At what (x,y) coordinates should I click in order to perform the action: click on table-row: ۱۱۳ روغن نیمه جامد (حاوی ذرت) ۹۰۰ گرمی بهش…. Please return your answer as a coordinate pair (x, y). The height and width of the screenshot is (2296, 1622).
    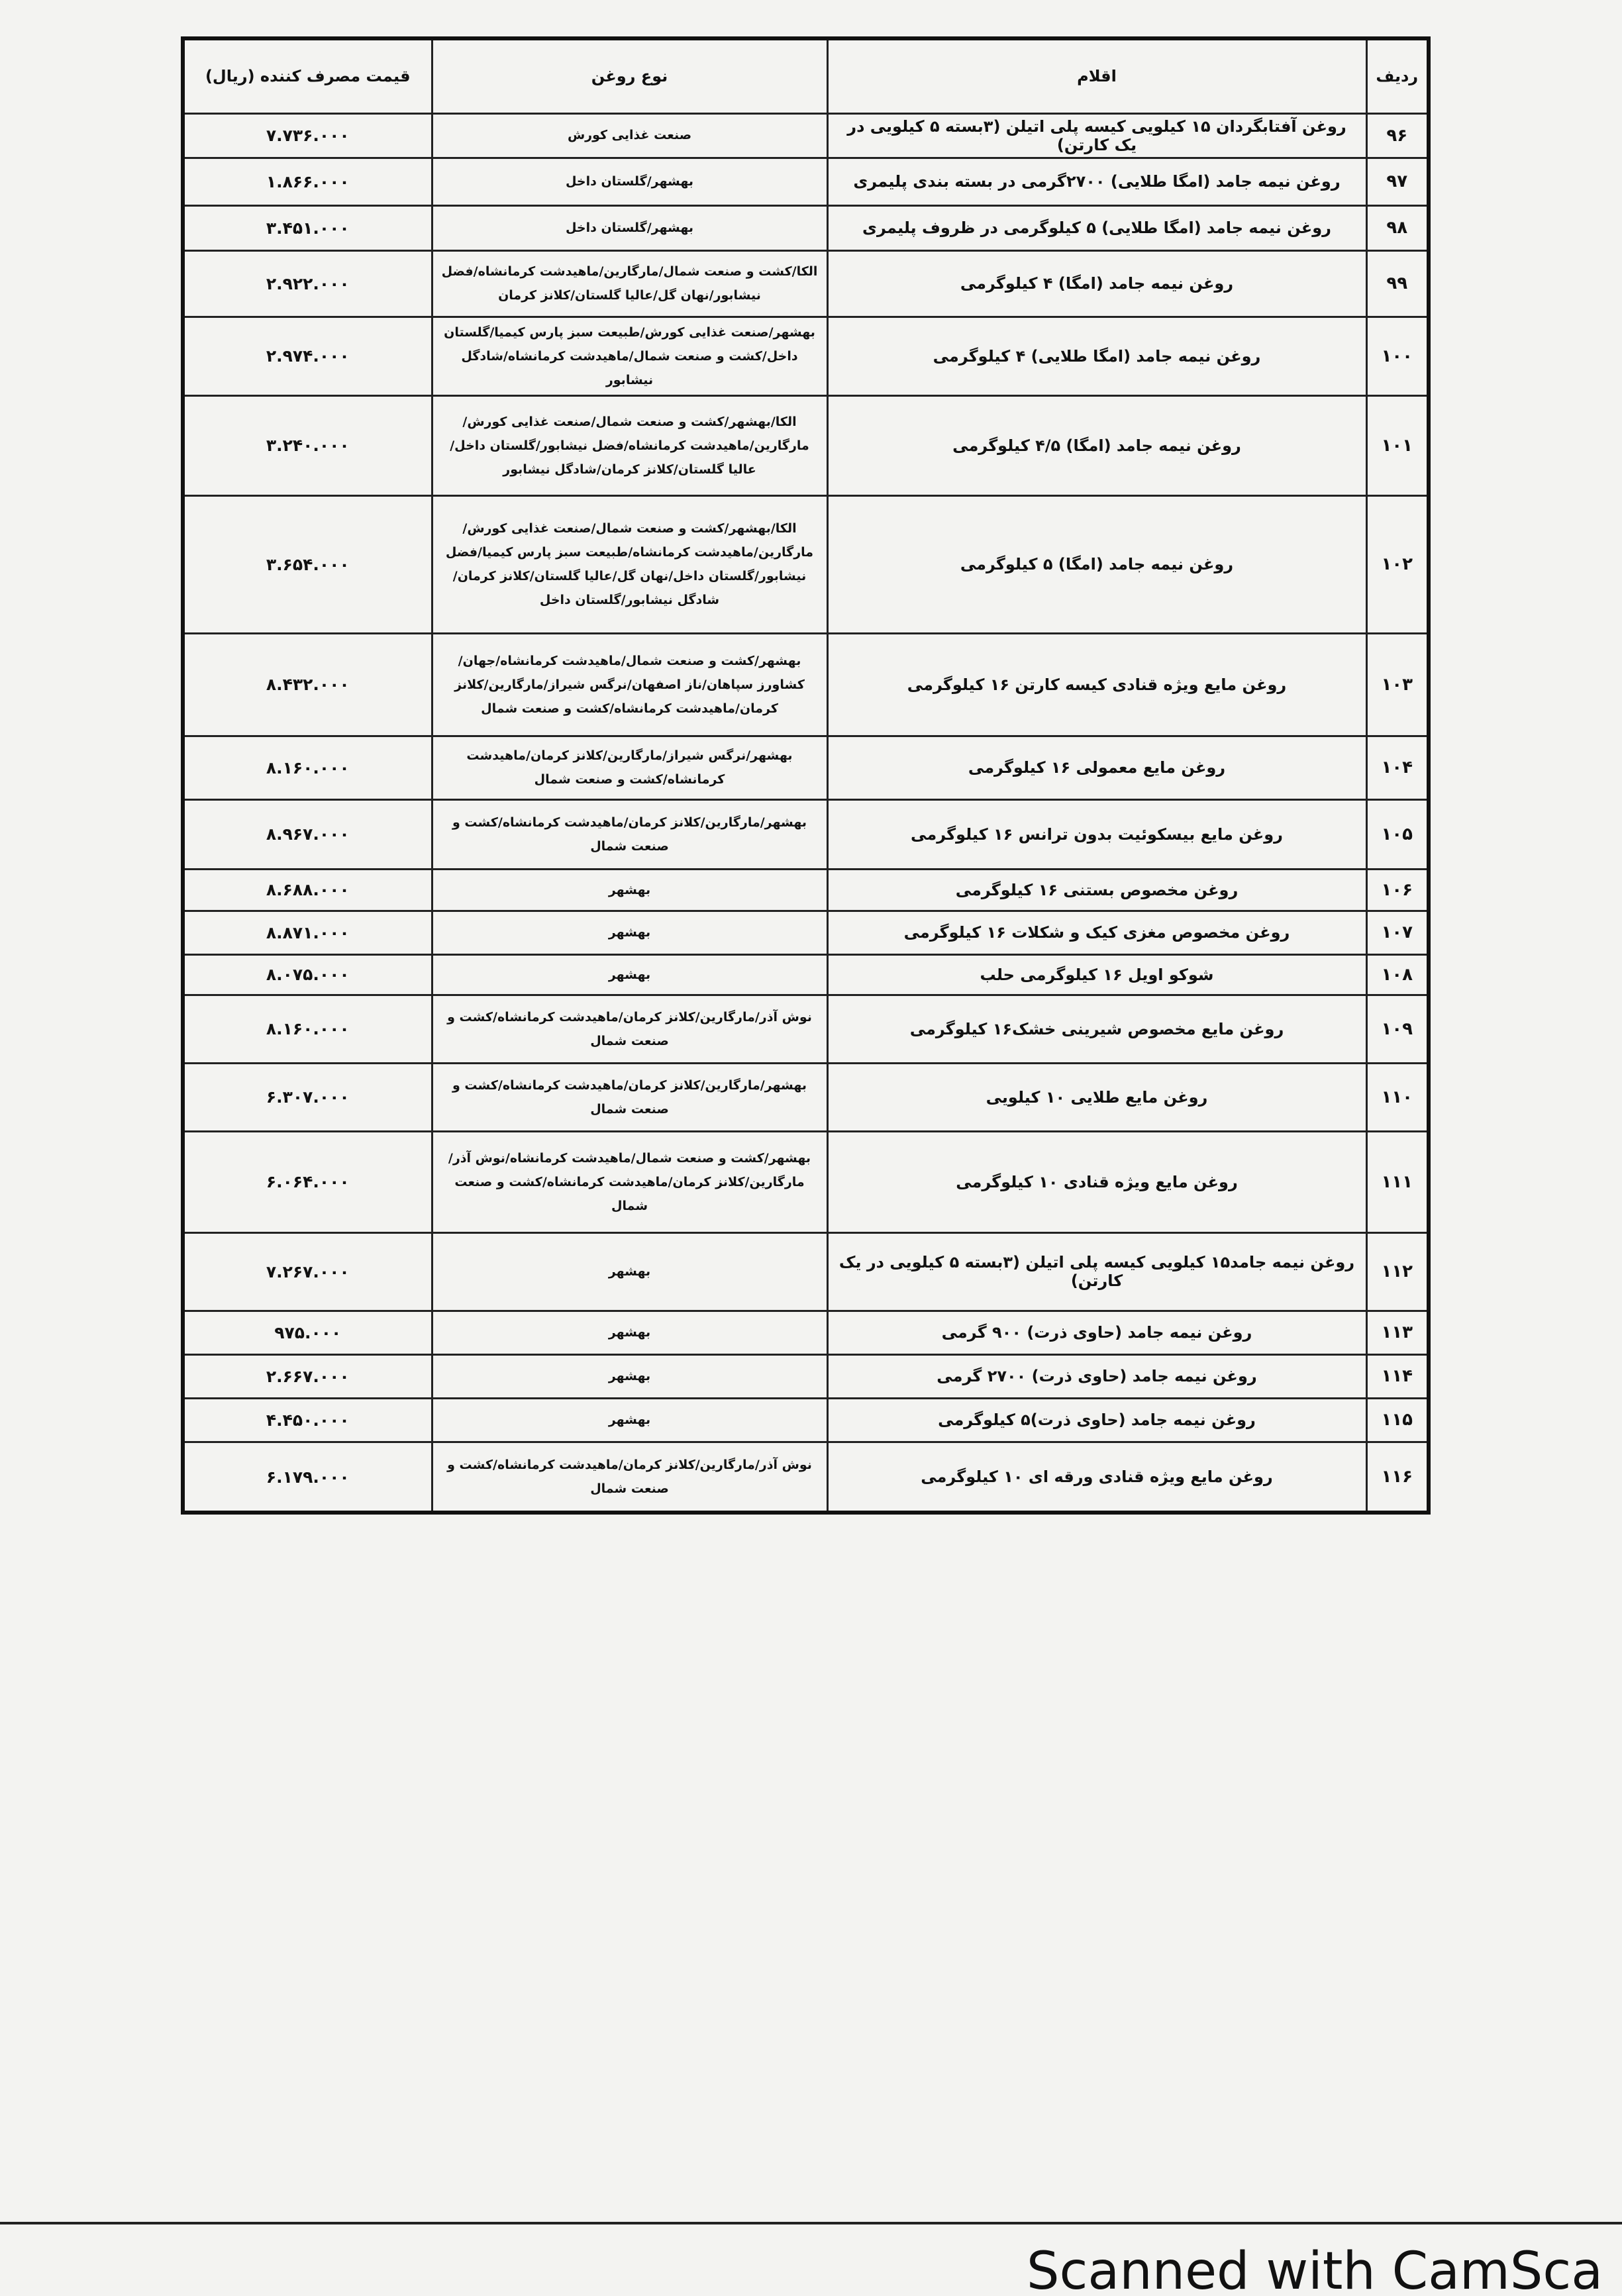
    Looking at the image, I should click on (805, 1332).